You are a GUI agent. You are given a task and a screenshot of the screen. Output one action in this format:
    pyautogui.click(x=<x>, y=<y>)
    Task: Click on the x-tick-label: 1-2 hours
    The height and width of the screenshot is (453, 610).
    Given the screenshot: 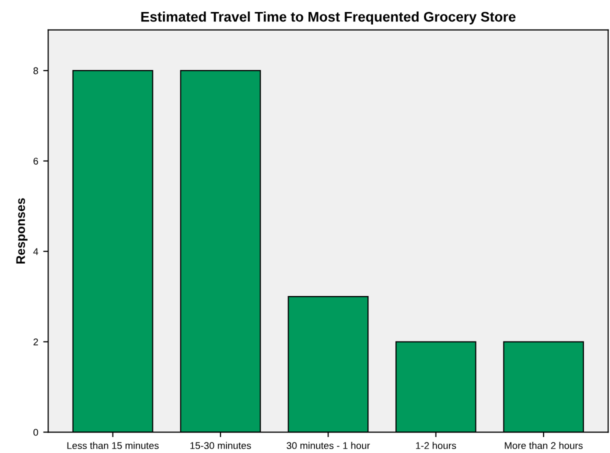 What is the action you would take?
    pyautogui.click(x=436, y=446)
    